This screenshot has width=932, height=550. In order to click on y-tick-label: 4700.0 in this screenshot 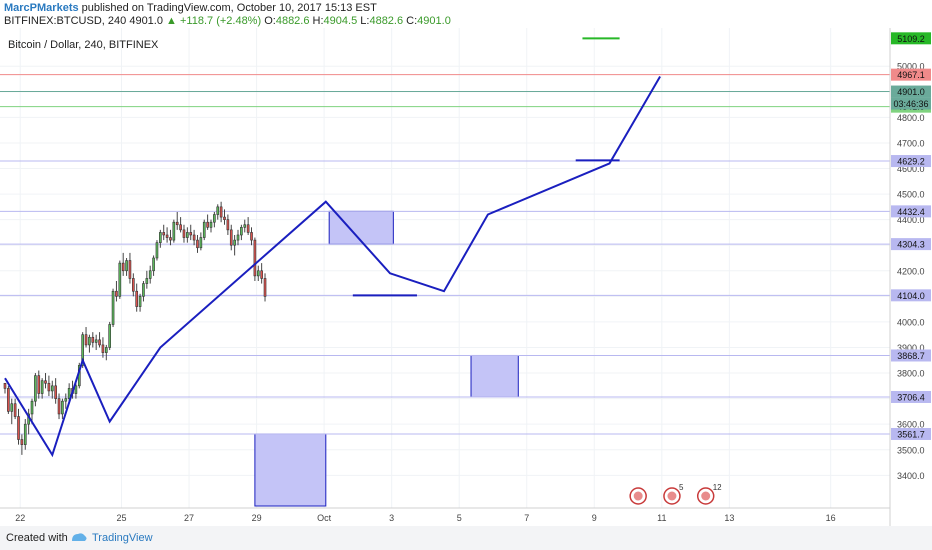, I will do `click(911, 143)`.